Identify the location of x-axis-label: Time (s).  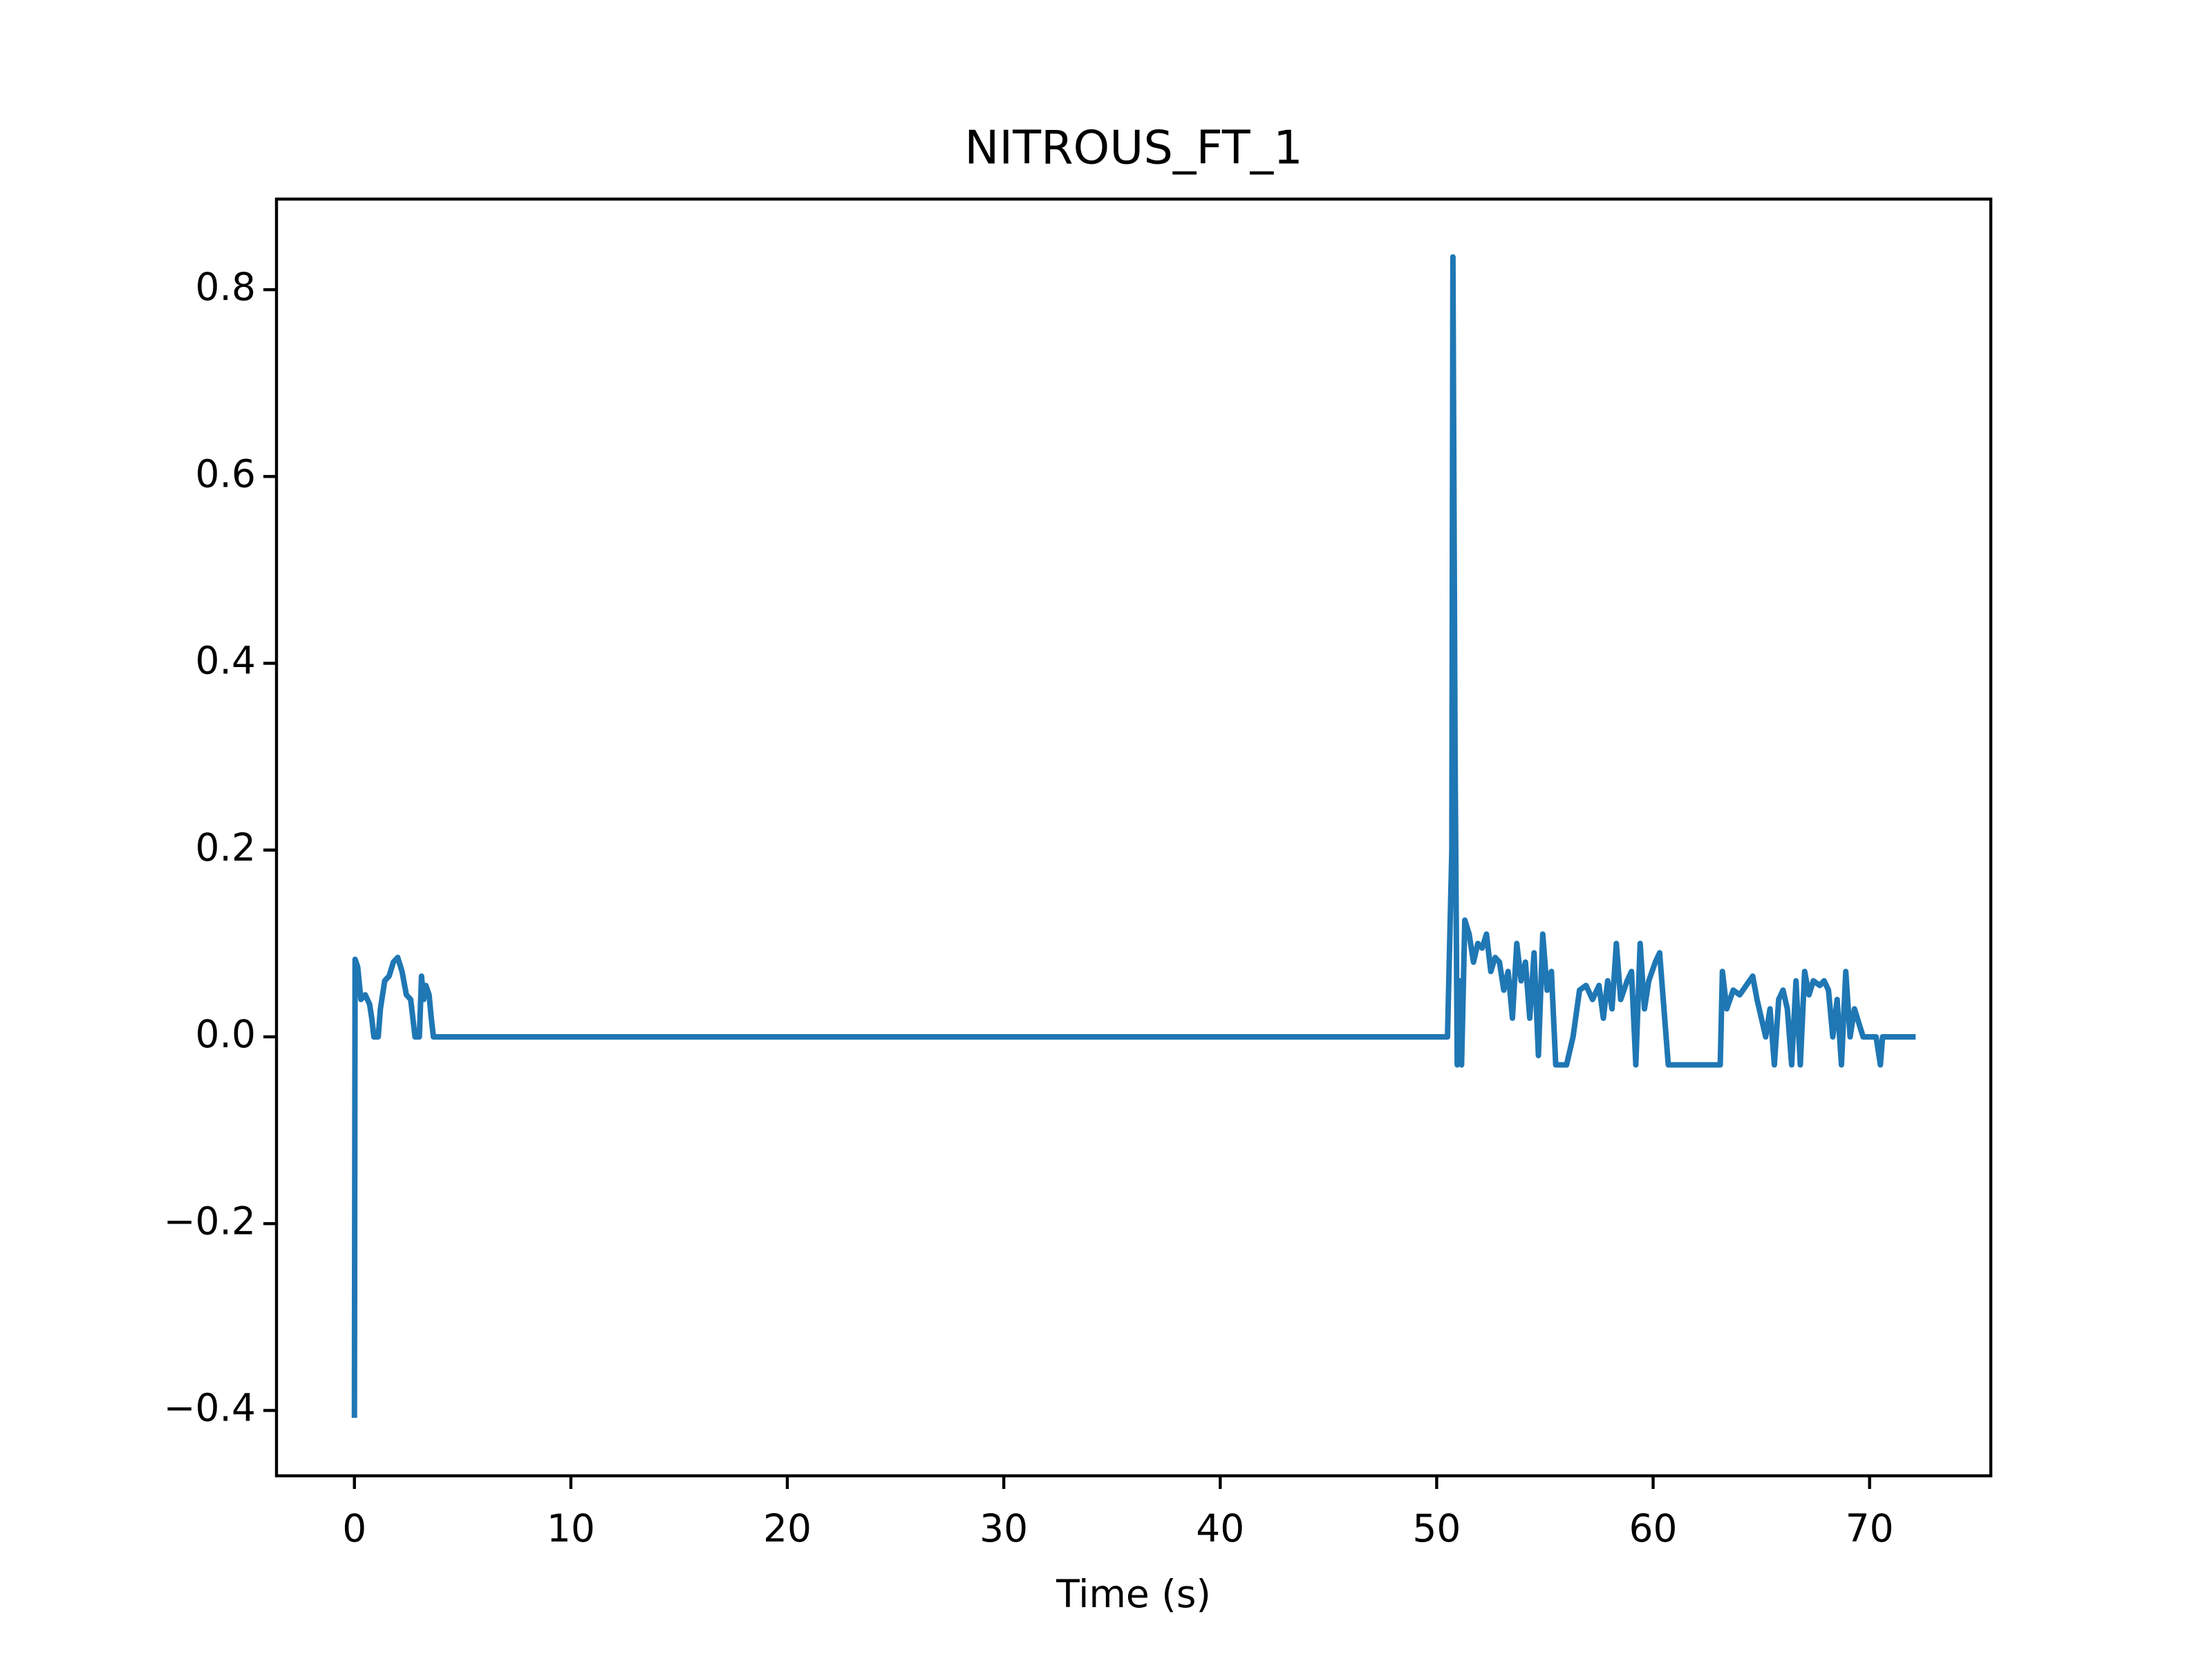
(1133, 1594).